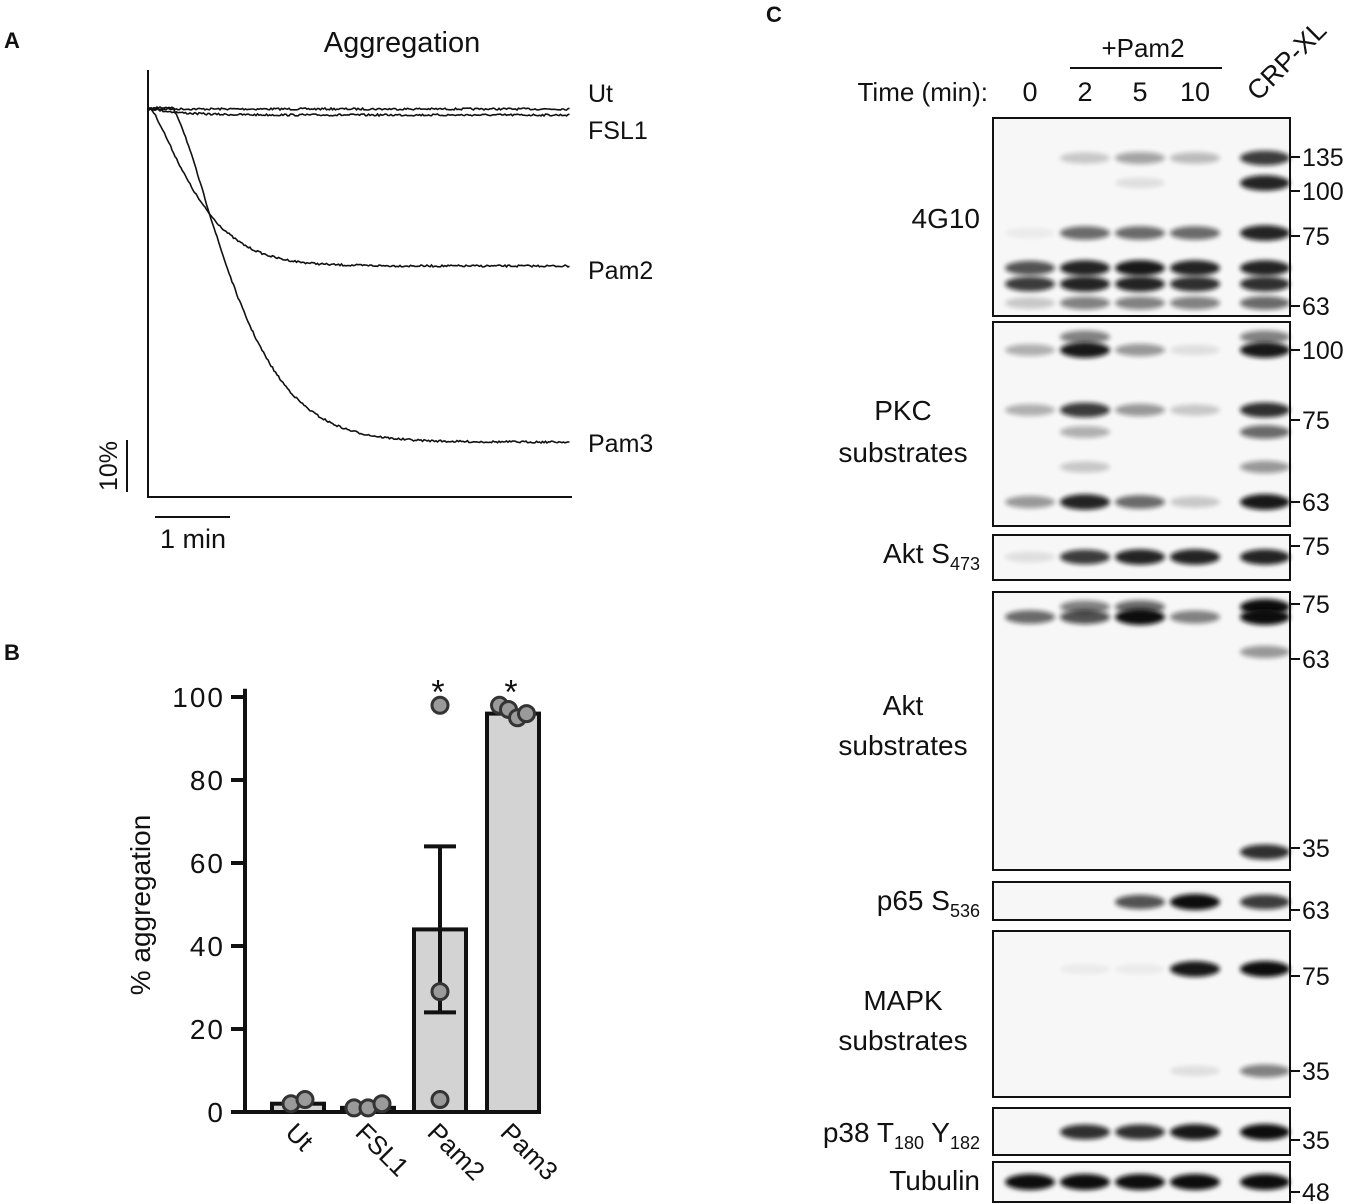  What do you see at coordinates (774, 14) in the screenshot?
I see `panel-label: C` at bounding box center [774, 14].